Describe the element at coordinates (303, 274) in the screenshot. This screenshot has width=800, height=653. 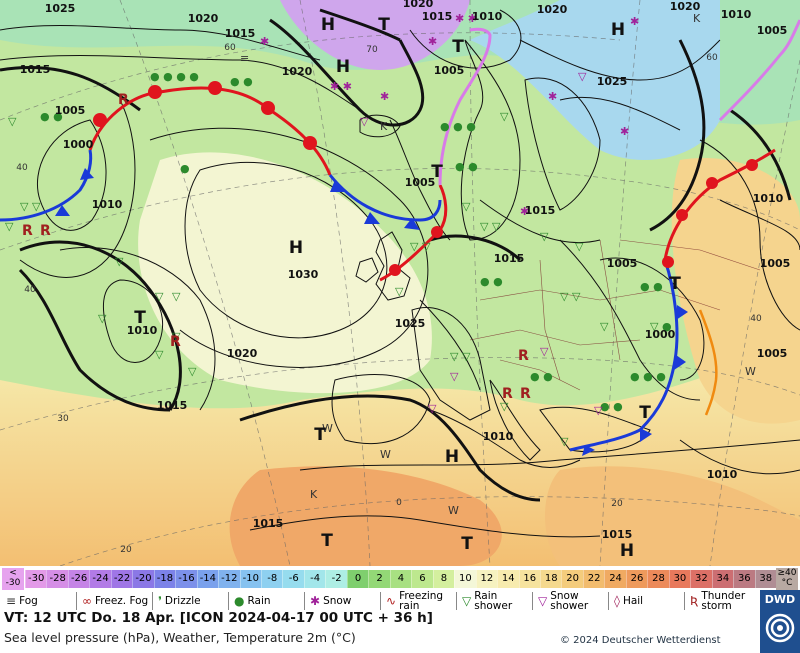
I see `isobar-label: 1030` at that location.